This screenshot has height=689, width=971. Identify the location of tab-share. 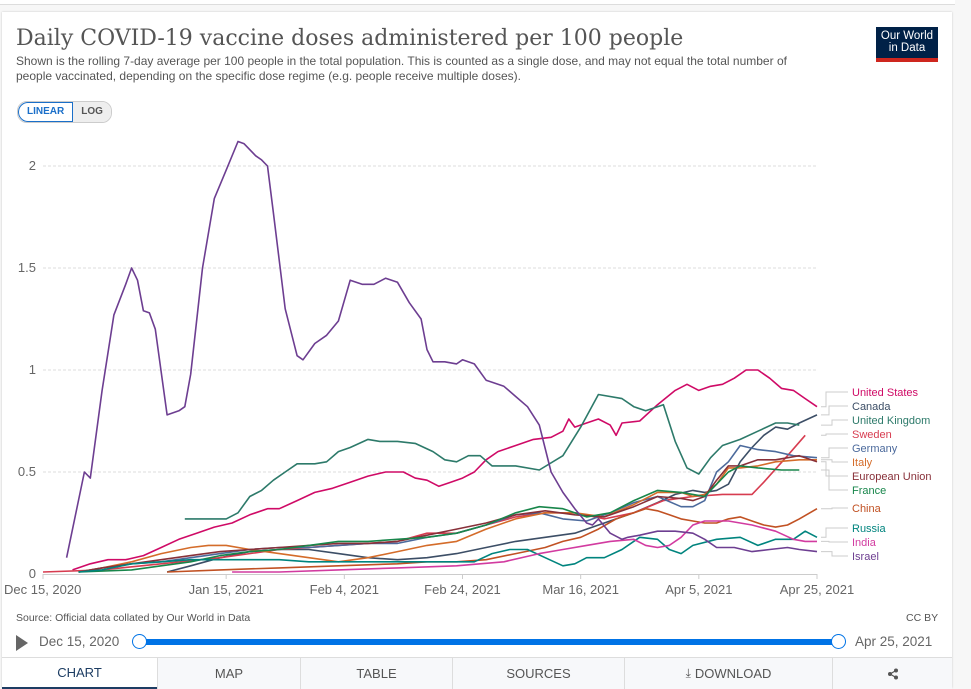
(892, 673).